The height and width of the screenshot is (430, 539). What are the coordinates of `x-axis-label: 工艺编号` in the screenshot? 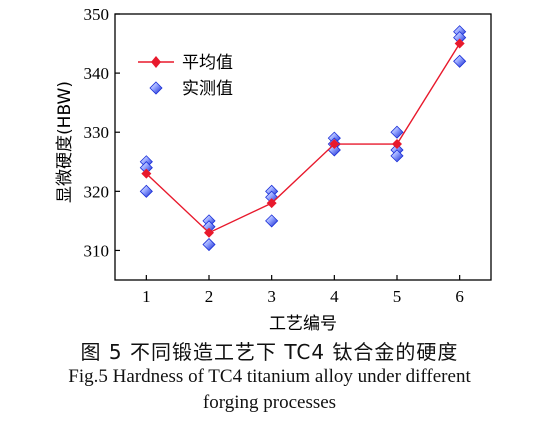 It's located at (303, 324).